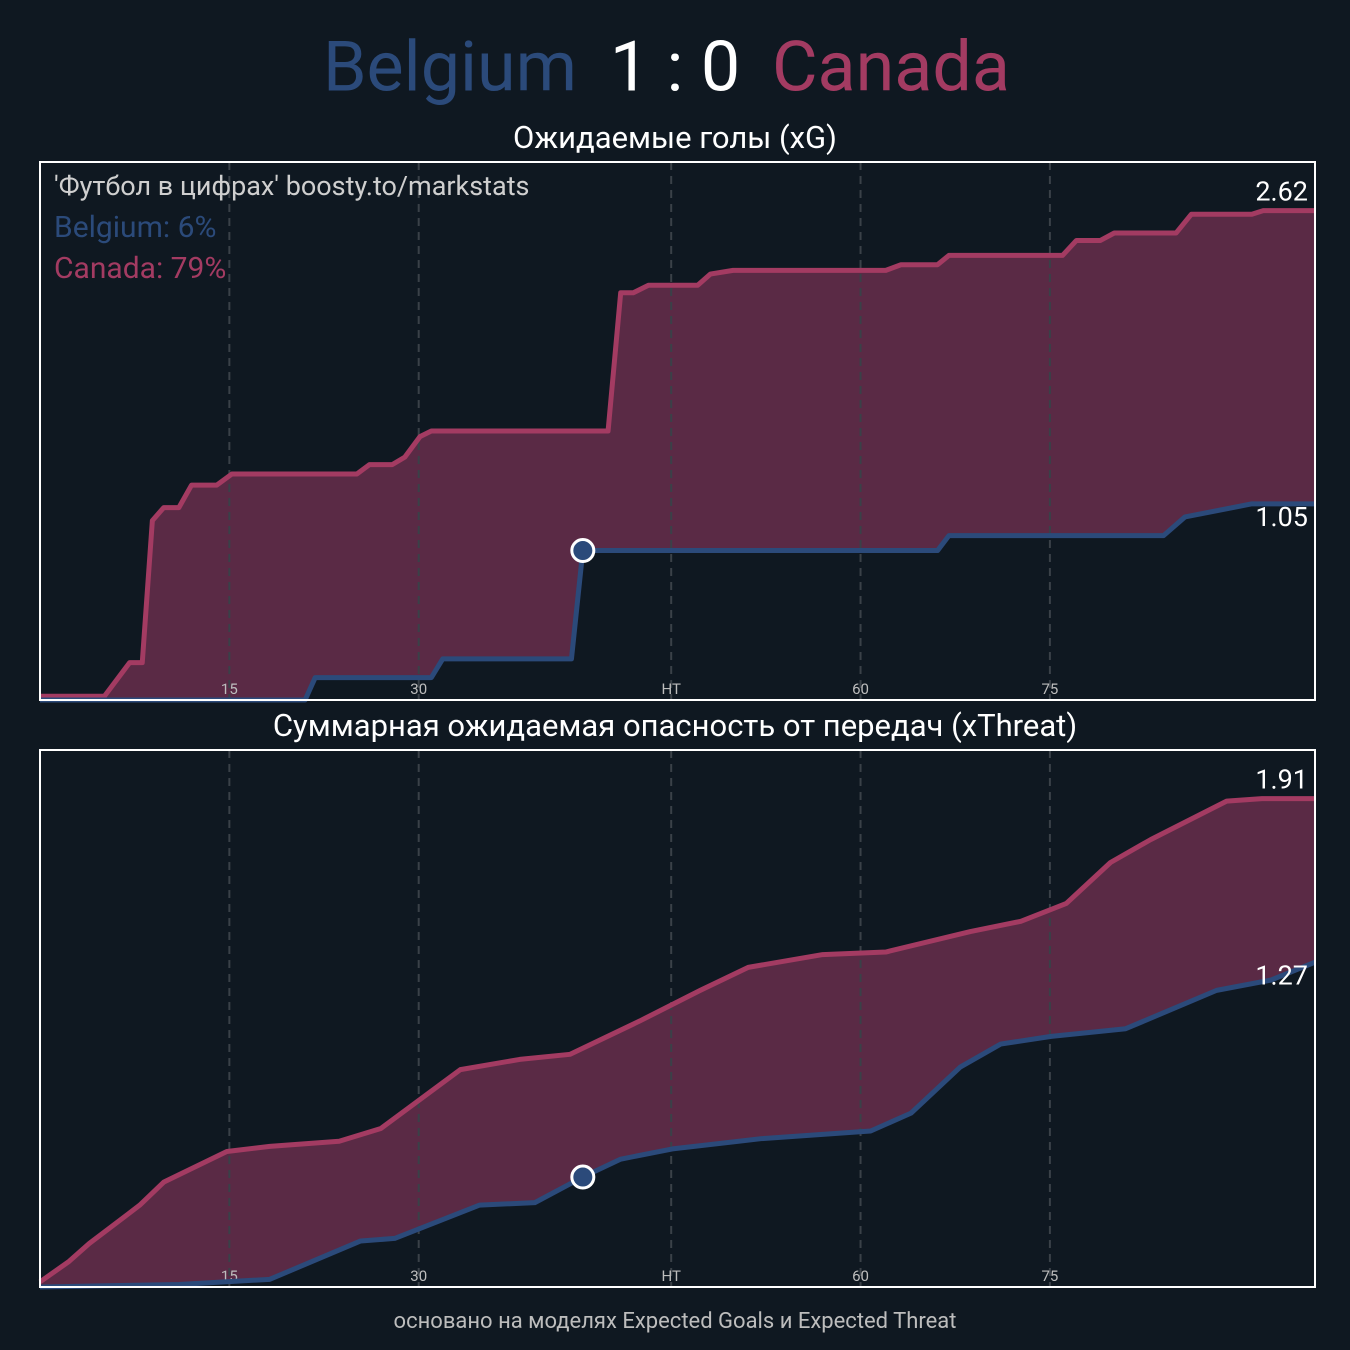 This screenshot has height=1350, width=1350. What do you see at coordinates (677, 601) in the screenshot?
I see `area-fill` at bounding box center [677, 601].